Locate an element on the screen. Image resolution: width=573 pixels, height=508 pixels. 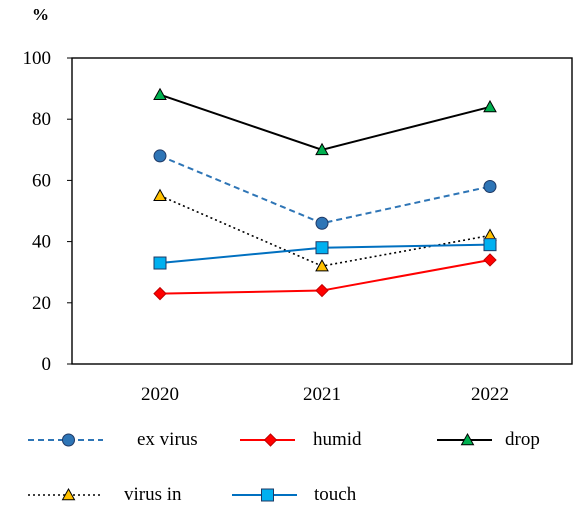
y-tick-label: 60 is located at coordinates (41, 180).